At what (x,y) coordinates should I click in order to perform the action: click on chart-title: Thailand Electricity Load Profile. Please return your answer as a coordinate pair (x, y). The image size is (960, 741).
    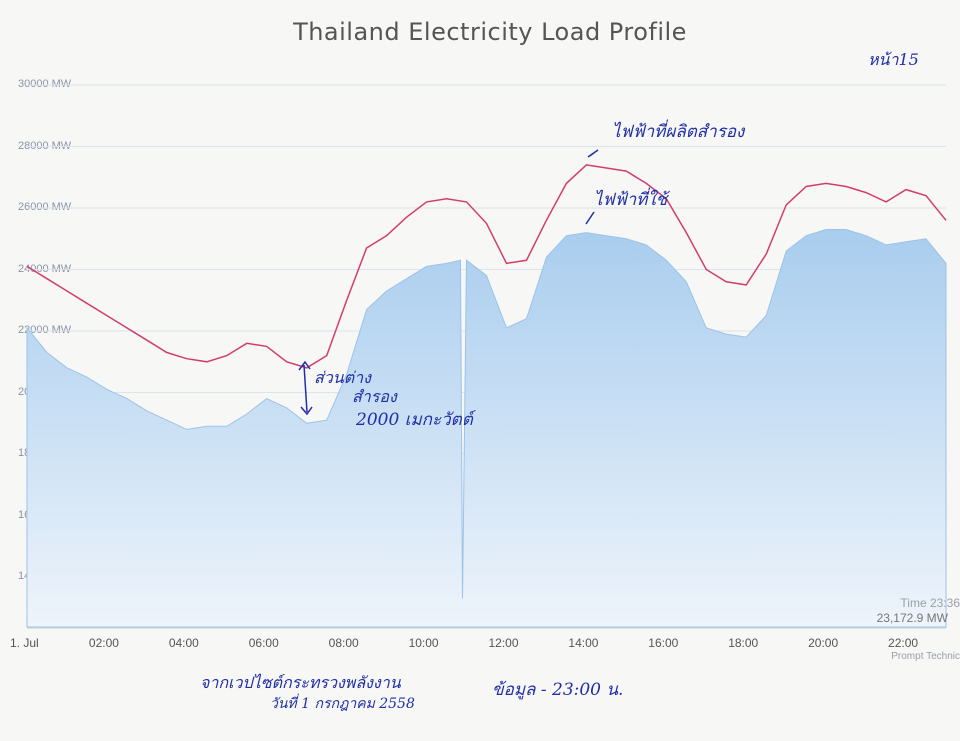
    Looking at the image, I should click on (490, 32).